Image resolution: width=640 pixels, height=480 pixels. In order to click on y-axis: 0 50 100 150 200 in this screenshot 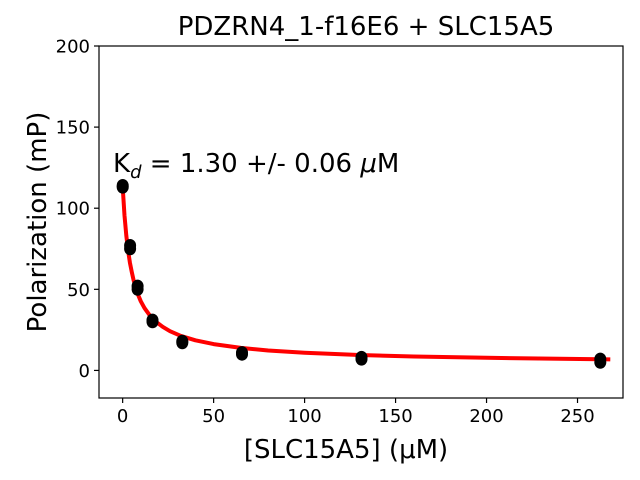, I will do `click(77, 209)`.